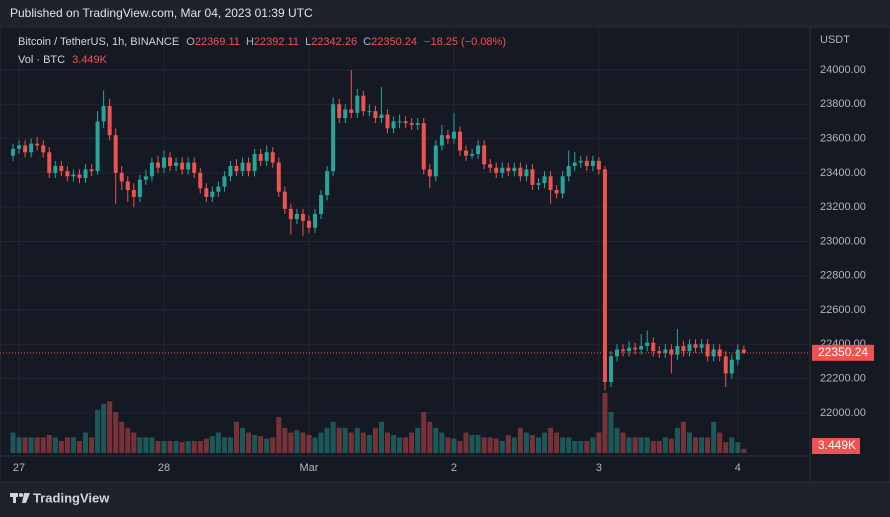  What do you see at coordinates (843, 138) in the screenshot?
I see `y-tick-label: 23600.00` at bounding box center [843, 138].